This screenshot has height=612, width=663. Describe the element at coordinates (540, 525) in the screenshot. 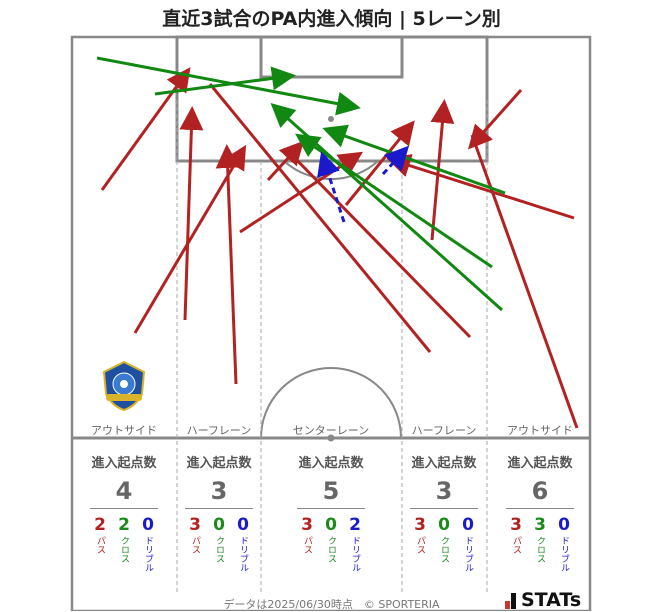

I see `cross-count: 3` at that location.